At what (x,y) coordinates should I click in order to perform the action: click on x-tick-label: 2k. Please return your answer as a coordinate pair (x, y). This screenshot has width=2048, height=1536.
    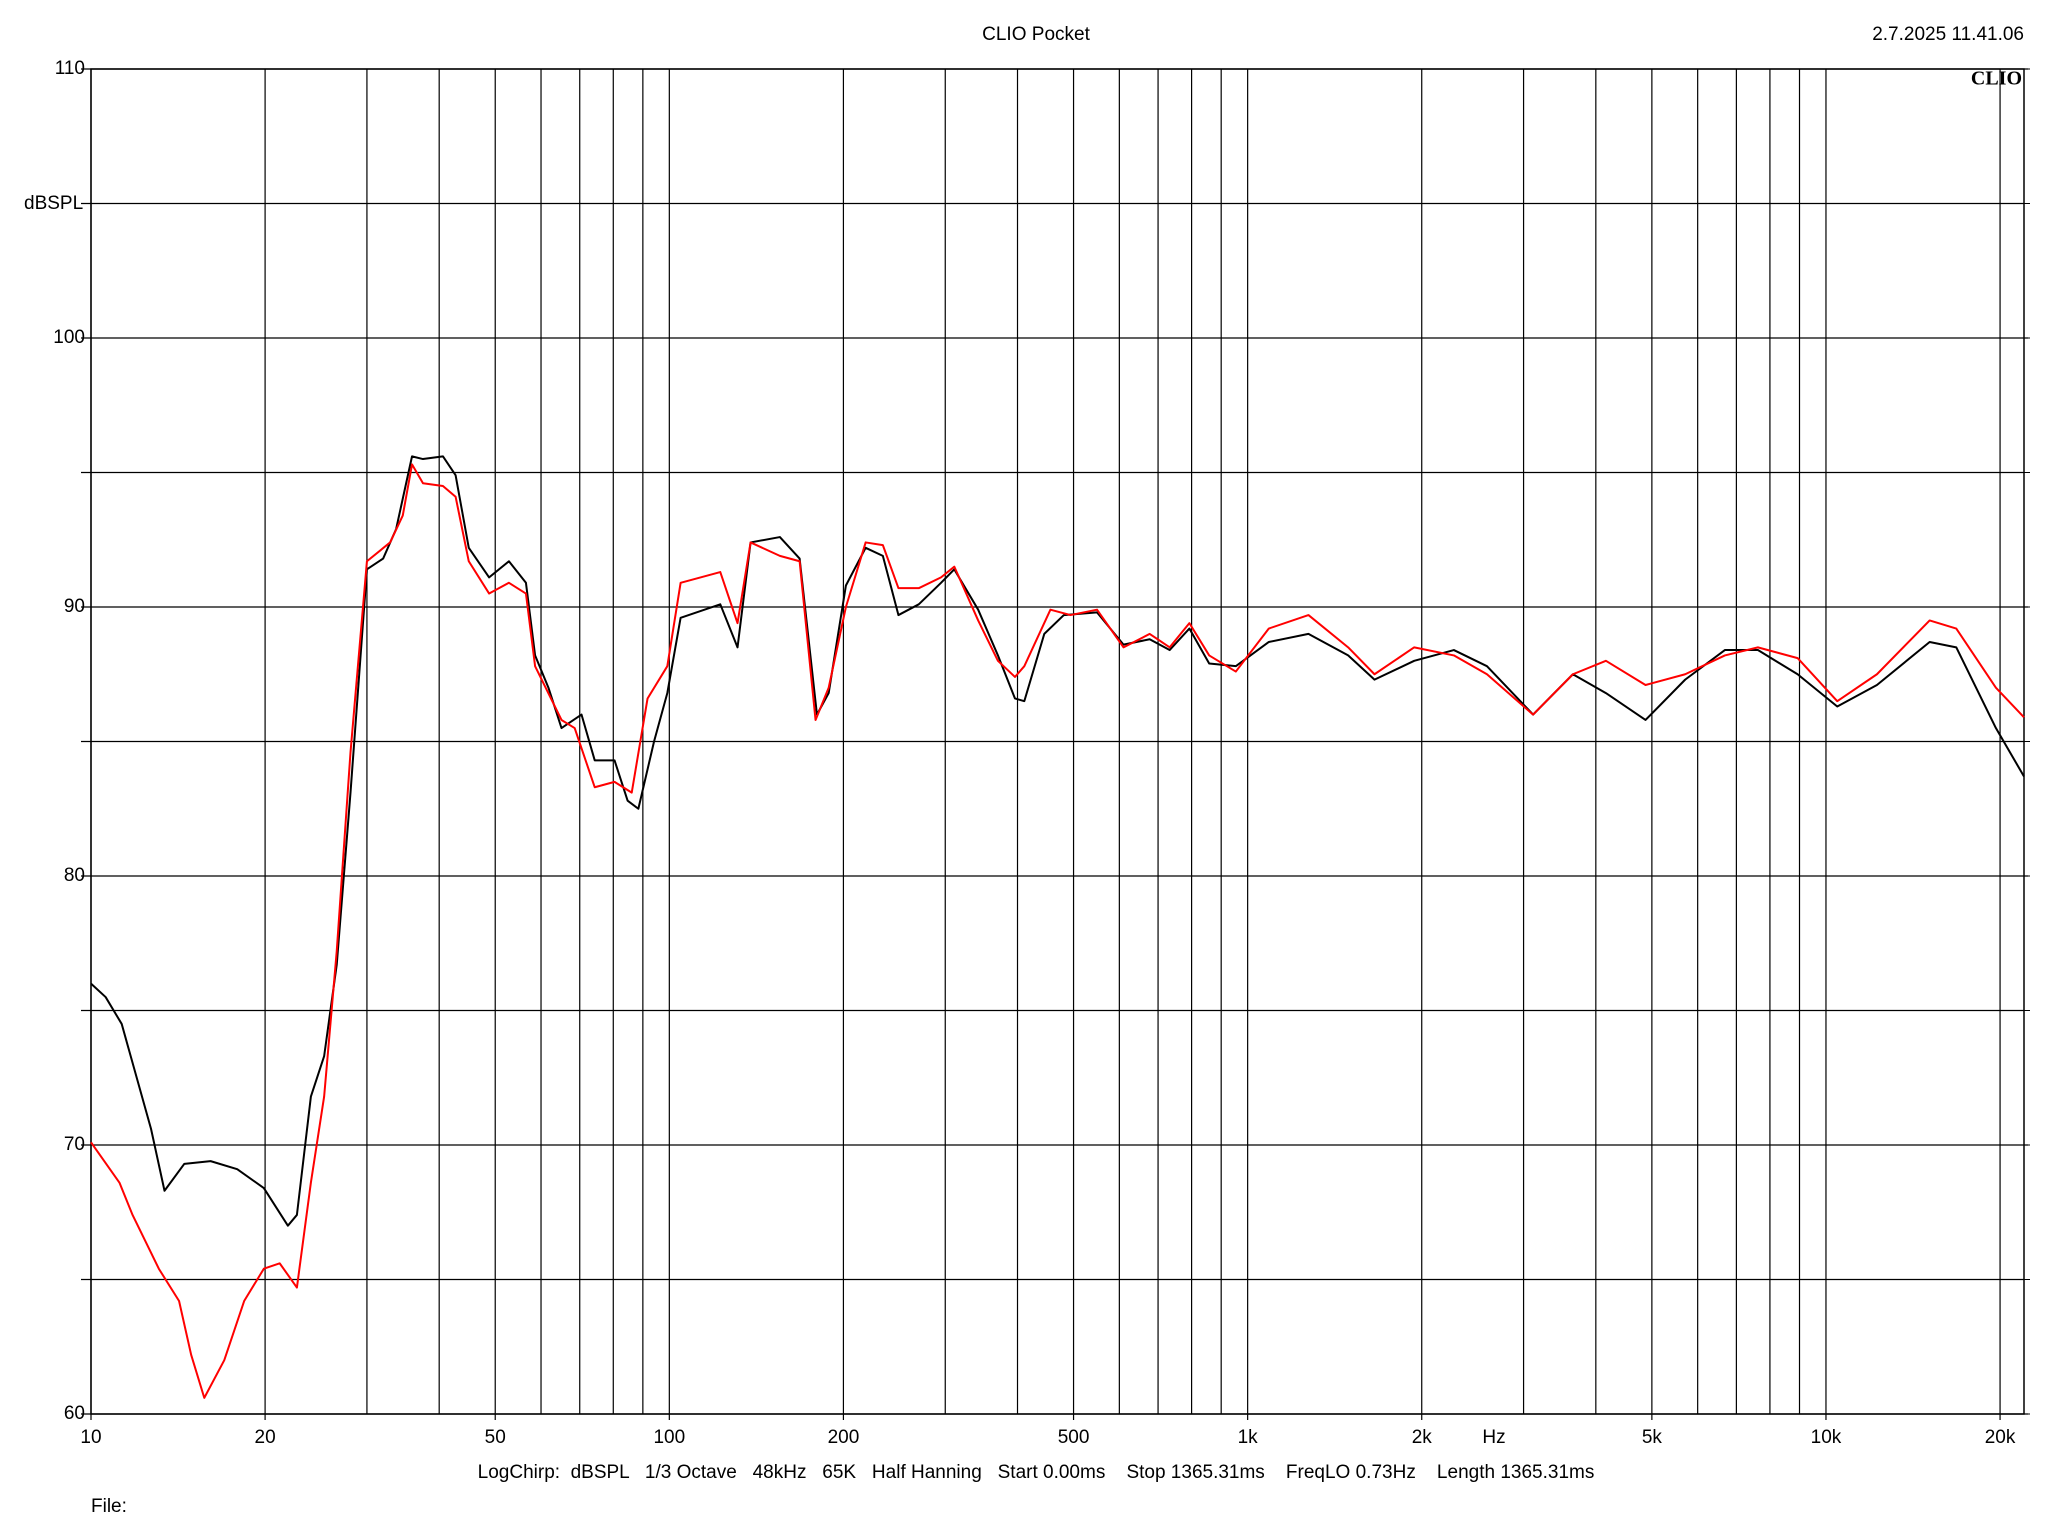
    Looking at the image, I should click on (1422, 1437).